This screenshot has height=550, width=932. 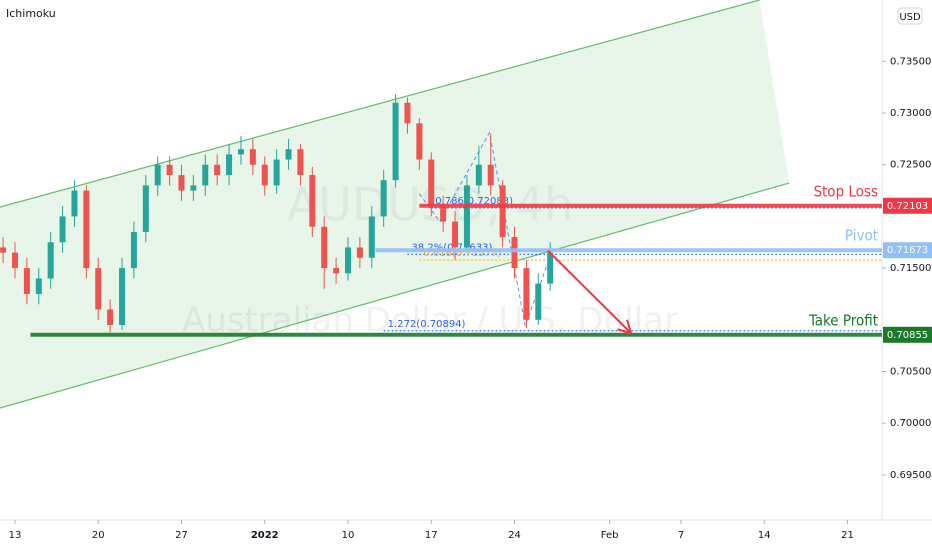 I want to click on y-tick-label: 0.71500, so click(x=910, y=268).